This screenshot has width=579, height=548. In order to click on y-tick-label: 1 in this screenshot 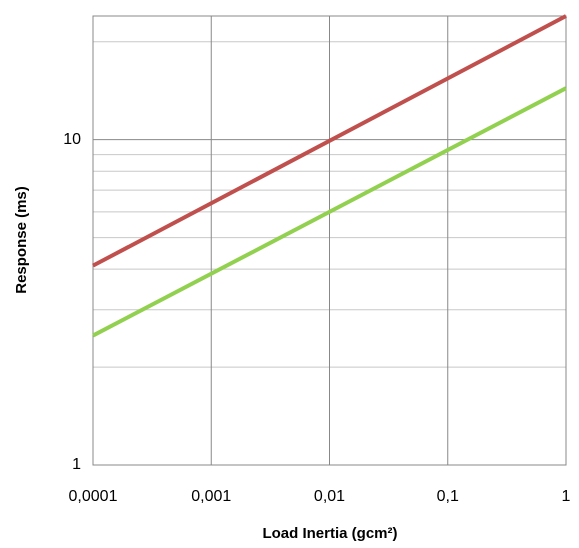, I will do `click(76, 464)`.